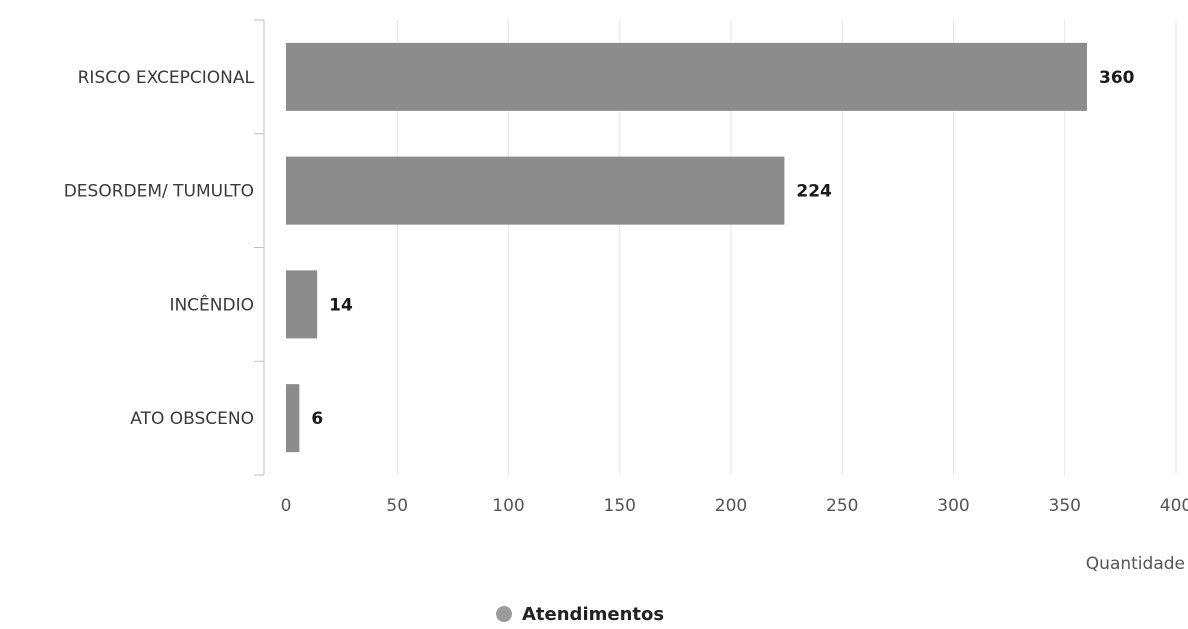 The image size is (1188, 629). I want to click on x-tick-label: 200, so click(731, 506).